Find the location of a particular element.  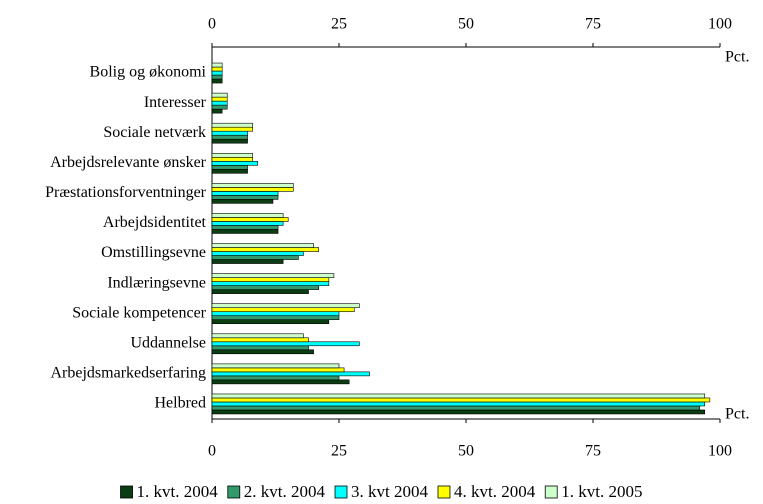

legend-label: 1. kvt. 2005 is located at coordinates (601, 491).